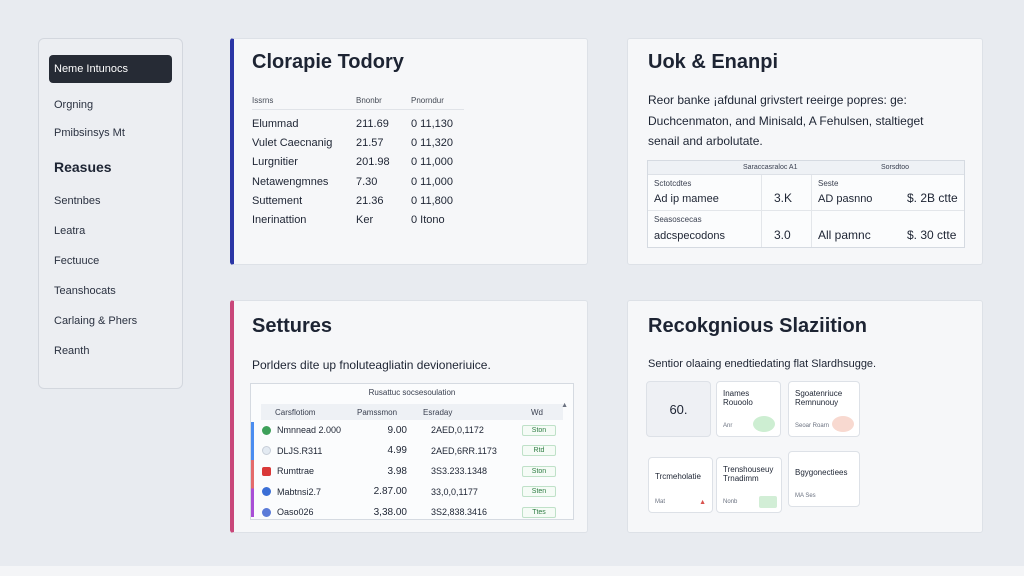 Image resolution: width=1024 pixels, height=576 pixels. Describe the element at coordinates (454, 491) in the screenshot. I see `row-code: 33,0,0,1177` at that location.